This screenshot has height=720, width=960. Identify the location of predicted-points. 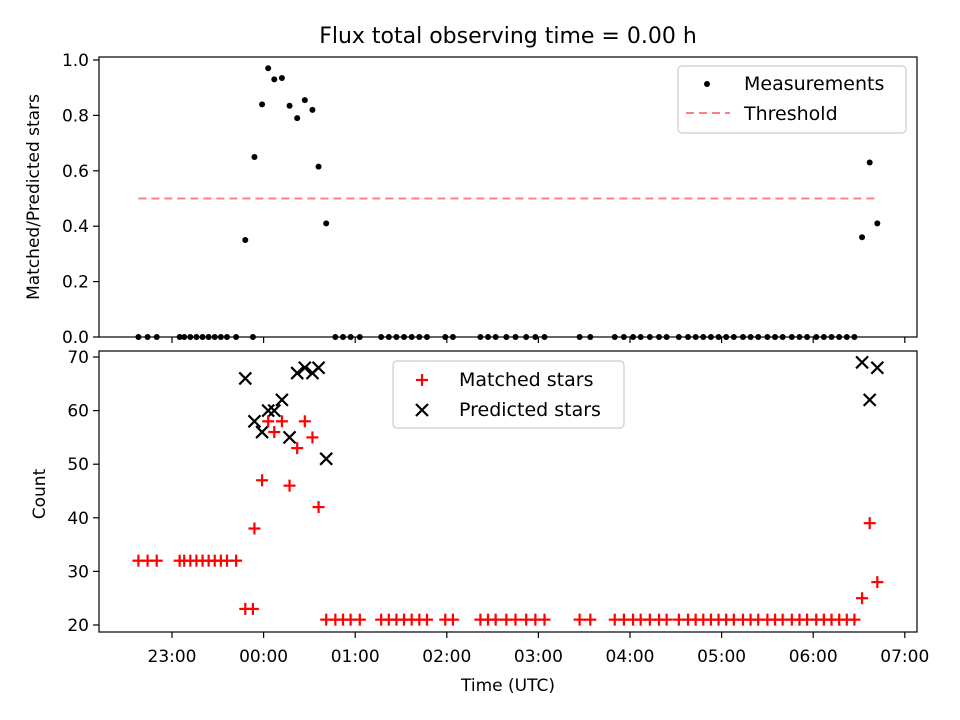
(561, 410).